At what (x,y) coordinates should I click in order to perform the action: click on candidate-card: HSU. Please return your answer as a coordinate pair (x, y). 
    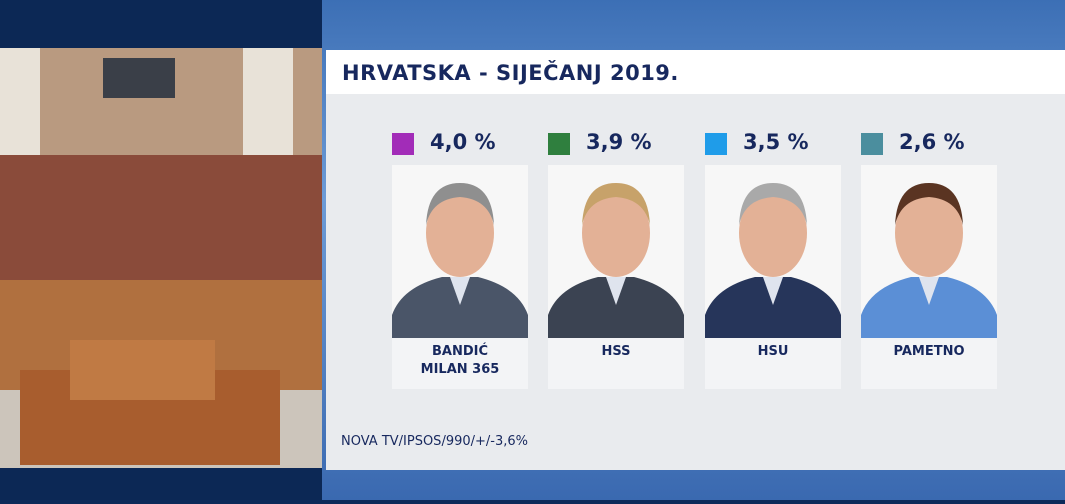
    Looking at the image, I should click on (773, 277).